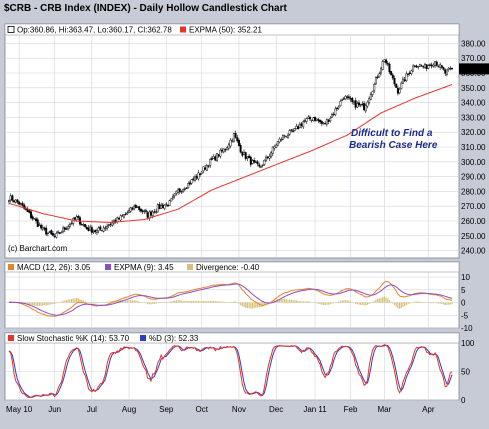 The image size is (489, 429). What do you see at coordinates (473, 132) in the screenshot?
I see `price-y-tick-label: 320.00` at bounding box center [473, 132].